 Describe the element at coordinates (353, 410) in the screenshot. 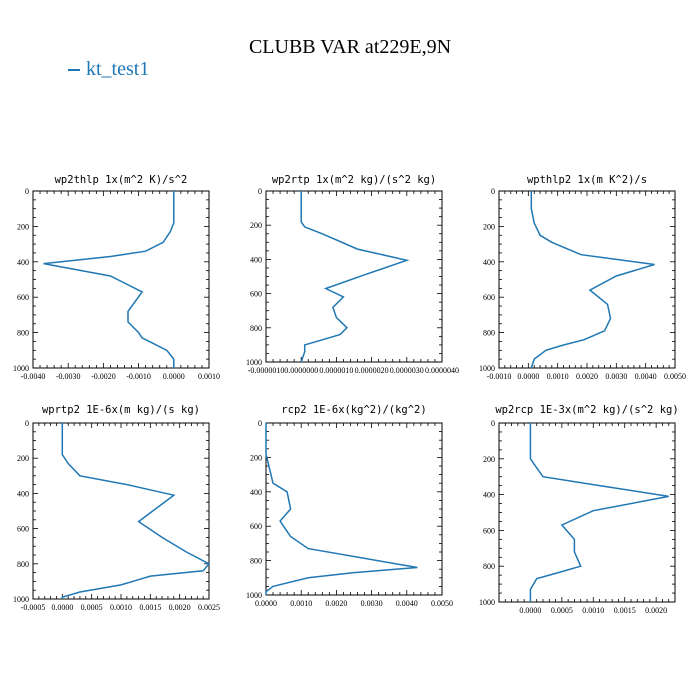

I see `panel-title: rcp2 1E-6x(kg^2)/(kg^2)` at that location.